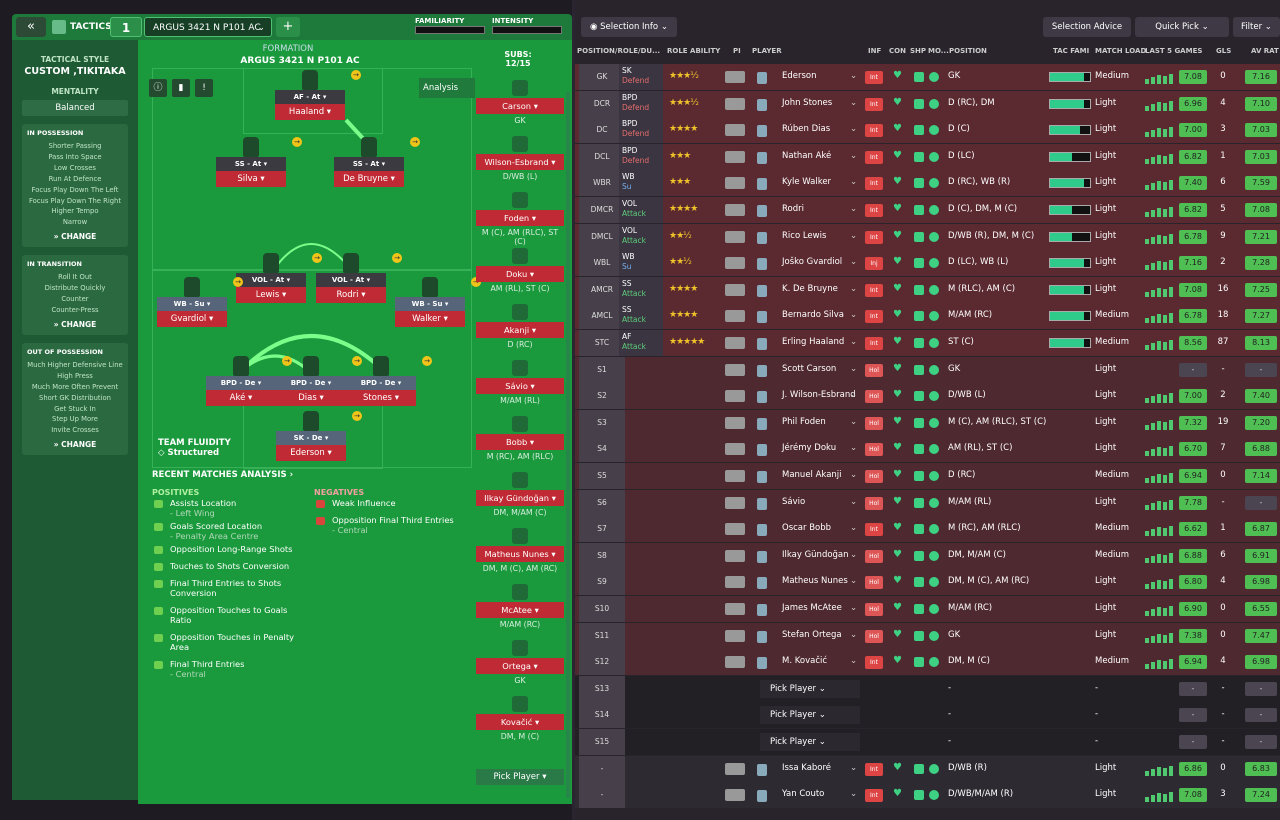 The width and height of the screenshot is (1280, 820). I want to click on sub-player-name: Sávio ▾, so click(520, 386).